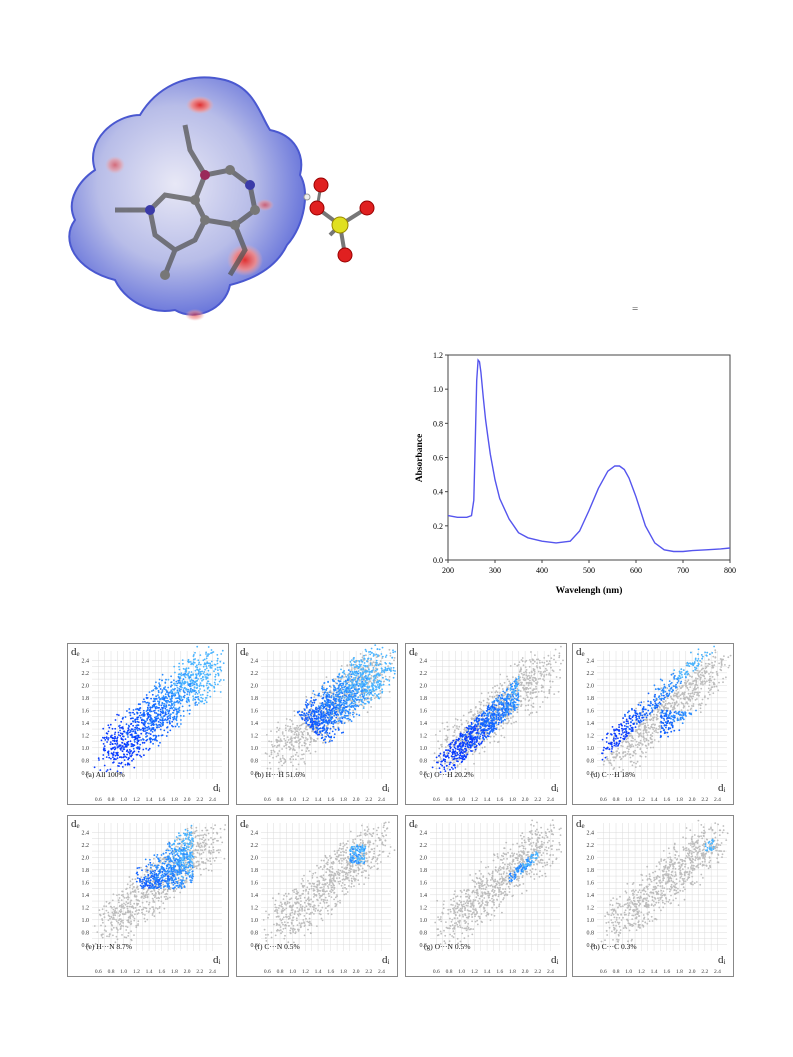  I want to click on panel-label: (b) H···H 51.6%, so click(280, 774).